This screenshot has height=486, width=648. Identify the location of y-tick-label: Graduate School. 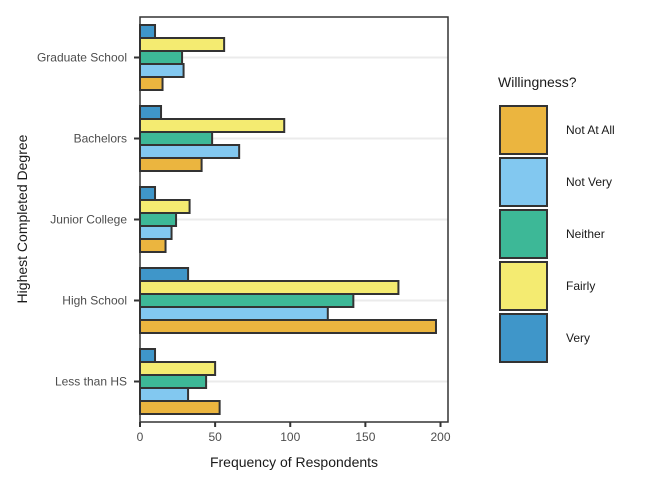
(82, 58).